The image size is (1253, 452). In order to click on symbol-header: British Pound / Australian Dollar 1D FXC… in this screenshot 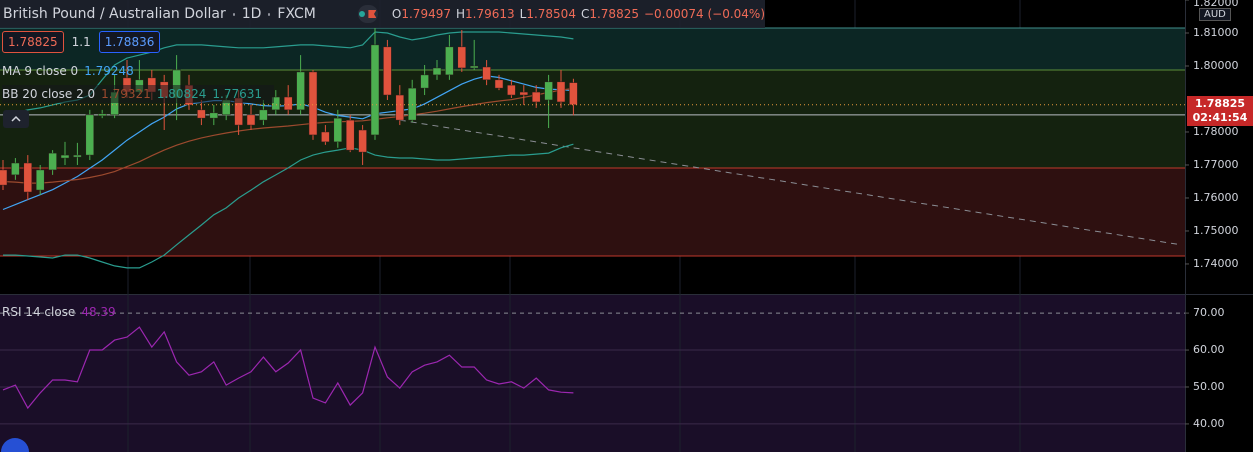, I will do `click(382, 14)`.